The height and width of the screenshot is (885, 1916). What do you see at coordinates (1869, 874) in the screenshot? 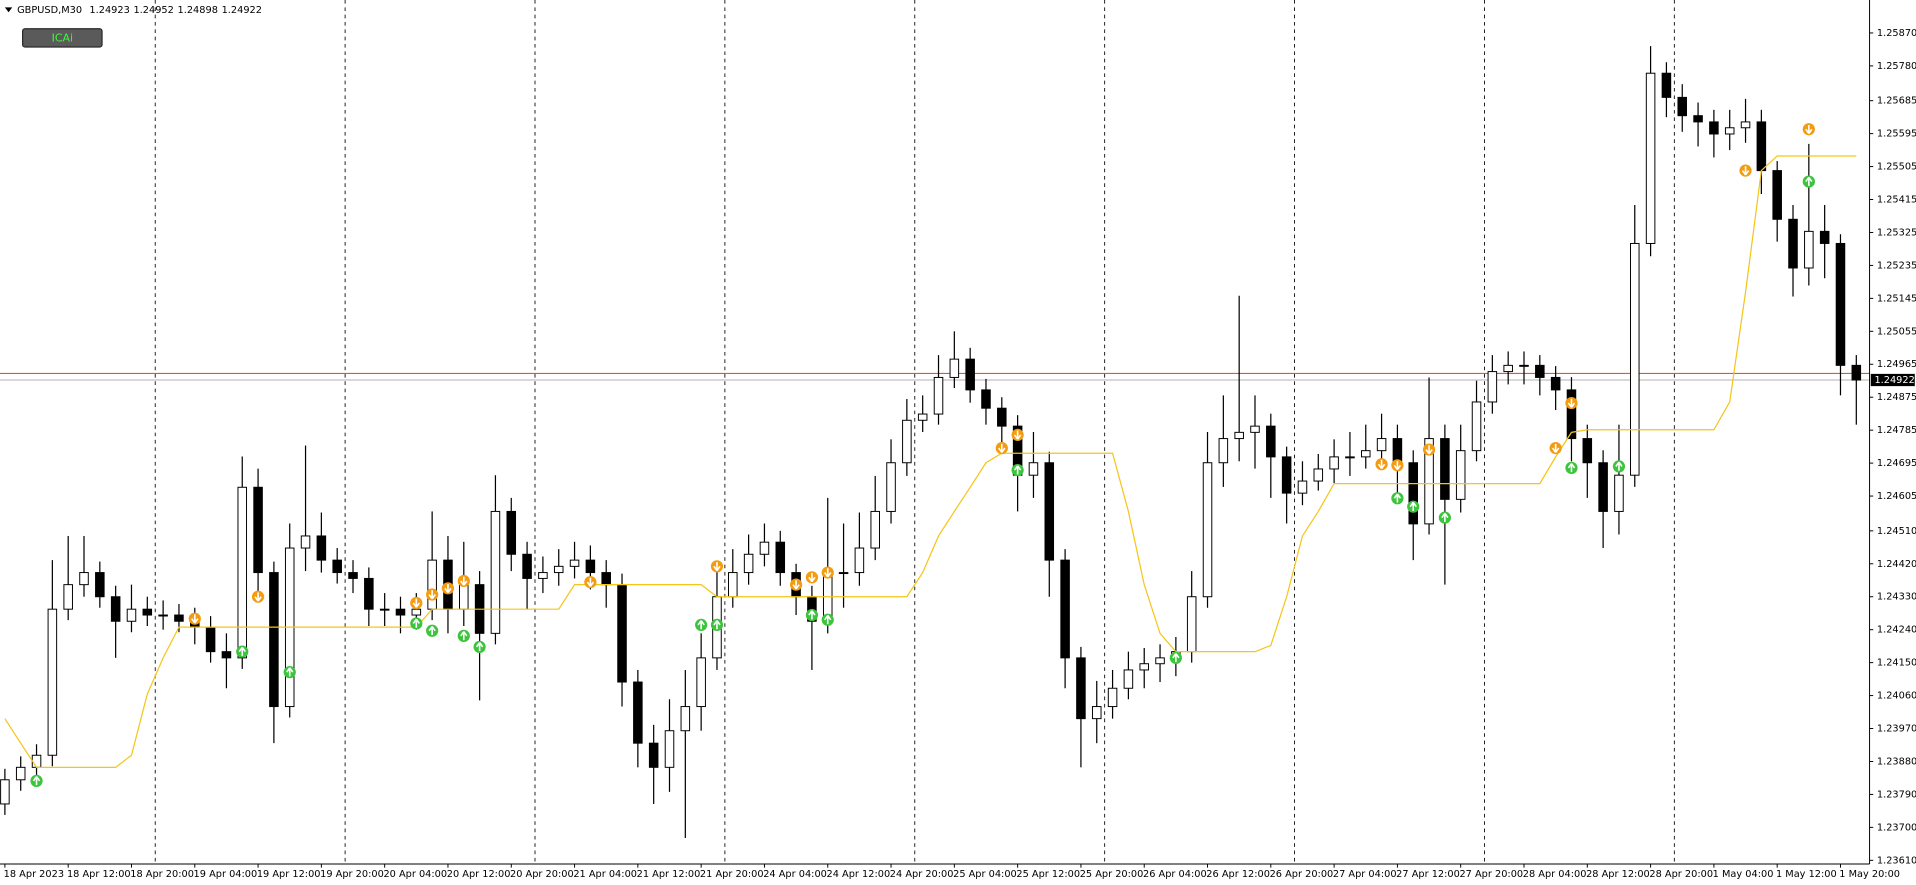
I see `x-tick-label: 1 May 20:00` at bounding box center [1869, 874].